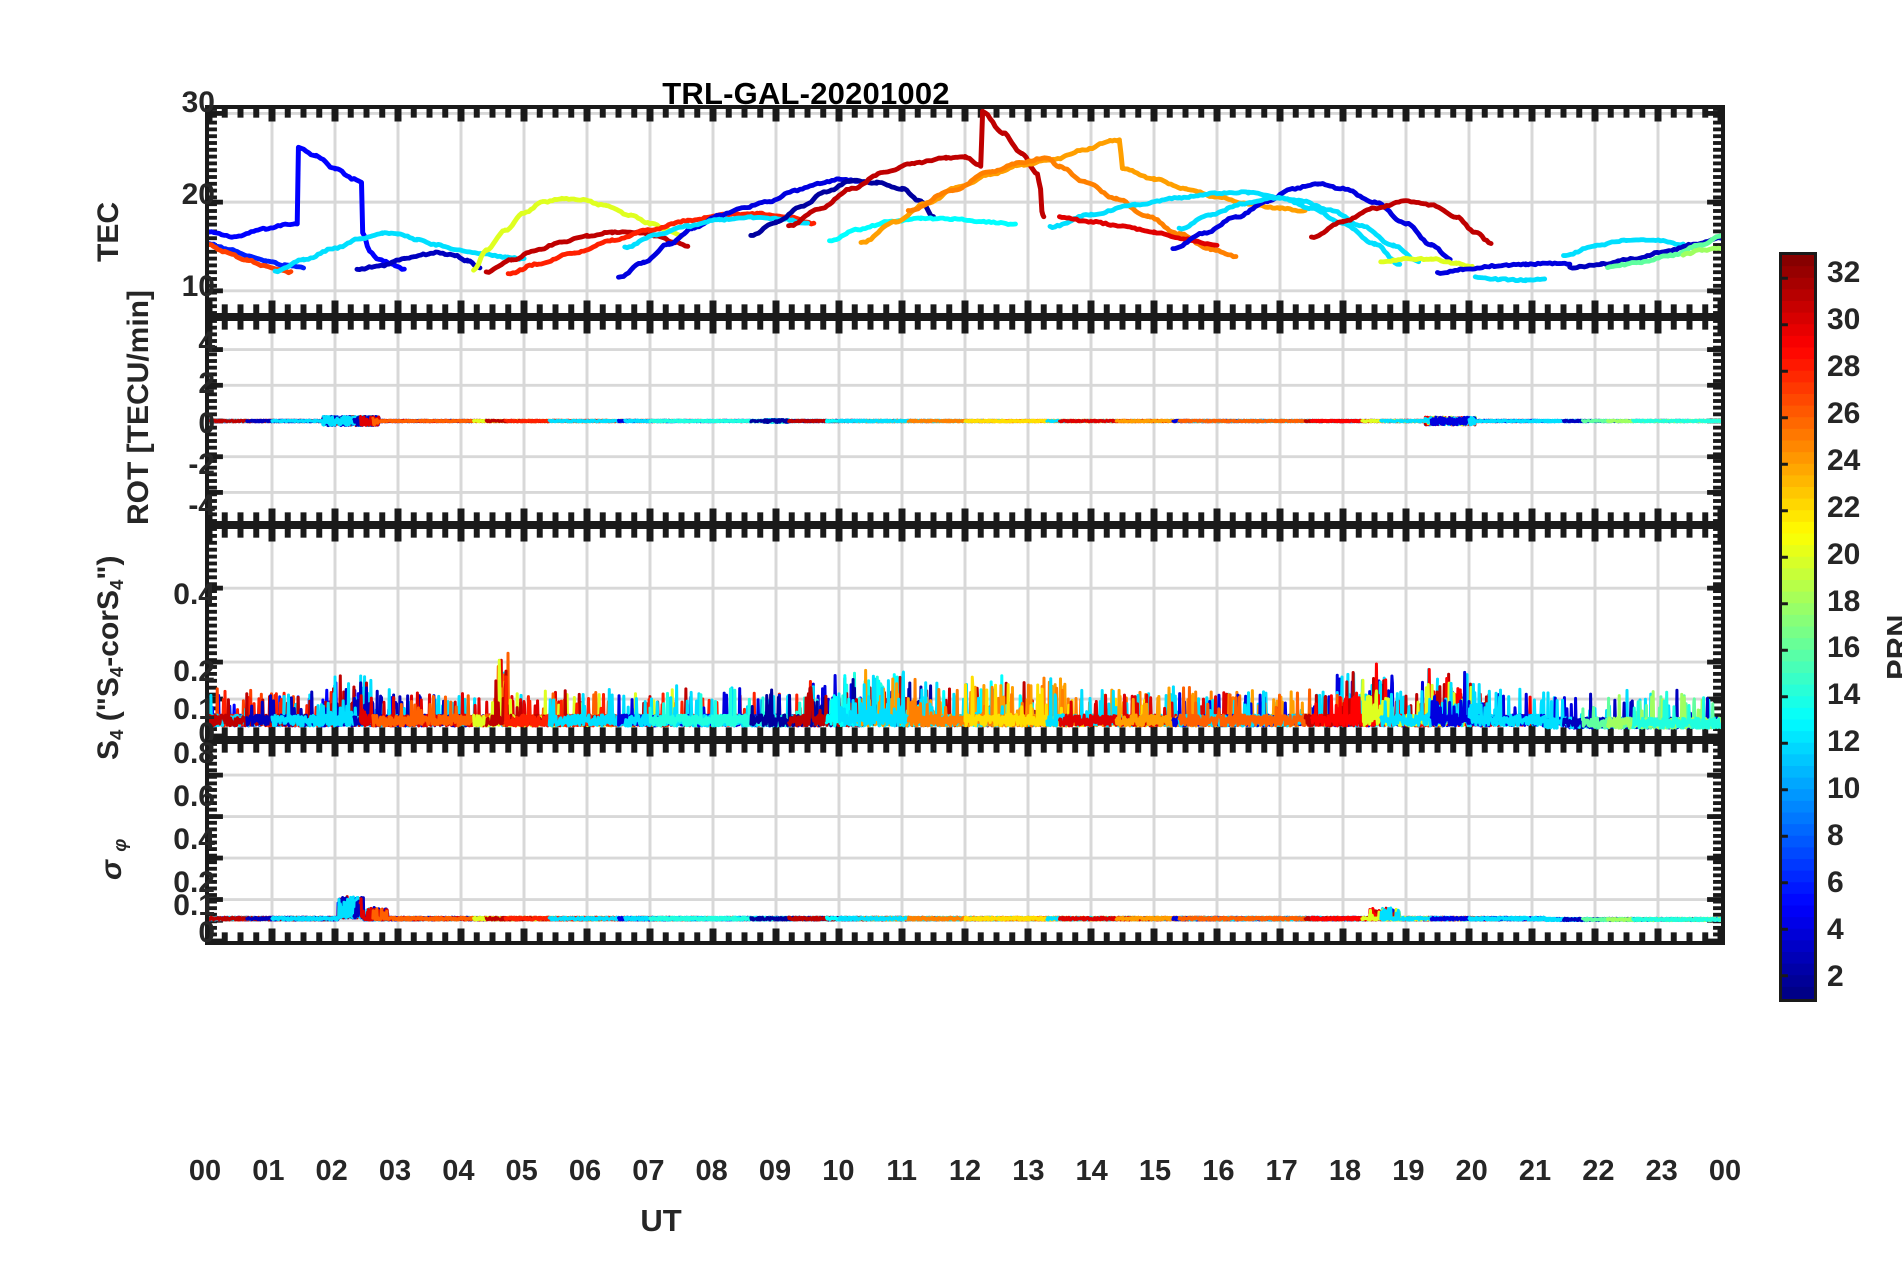 The width and height of the screenshot is (1902, 1272). Describe the element at coordinates (1844, 601) in the screenshot. I see `colorbar-tick-18: 18` at that location.